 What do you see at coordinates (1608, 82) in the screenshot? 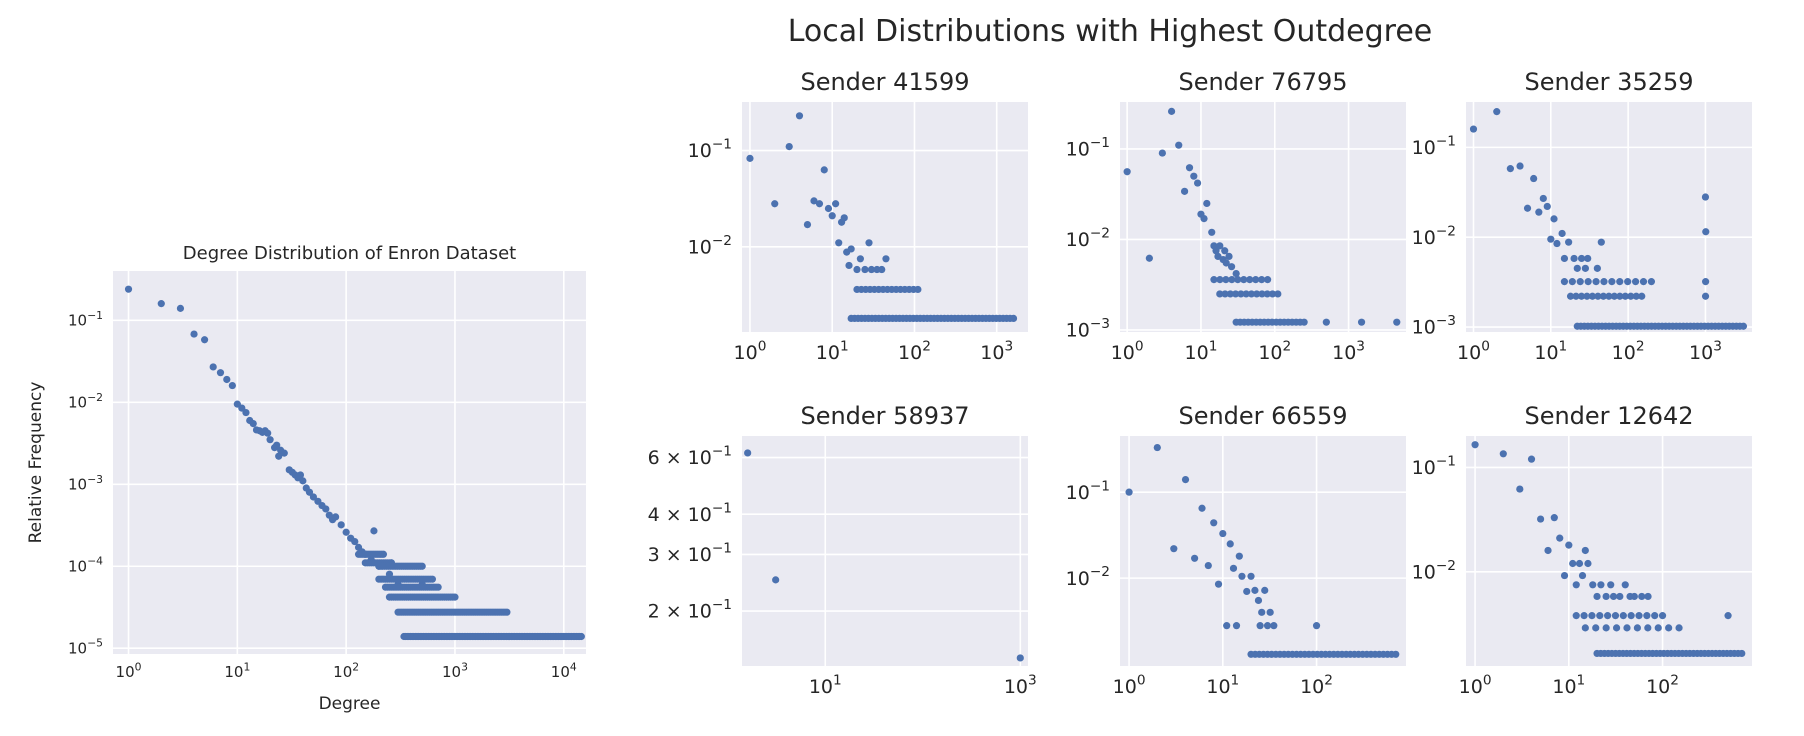
I see `chart-title: Sender 35259` at bounding box center [1608, 82].